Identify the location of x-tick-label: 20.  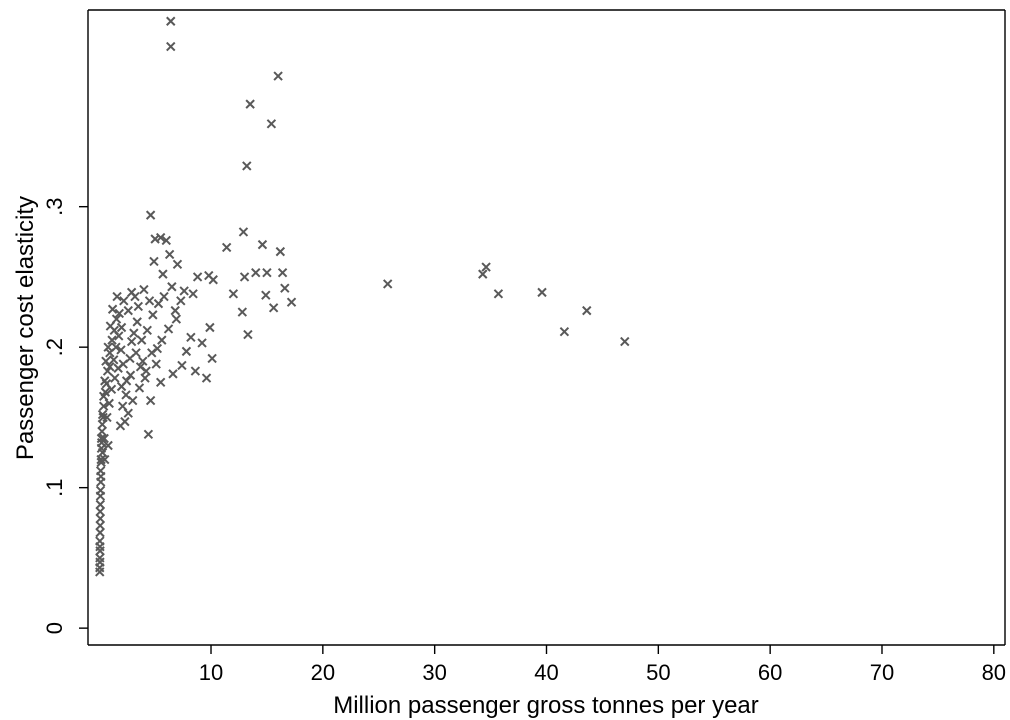
(323, 672).